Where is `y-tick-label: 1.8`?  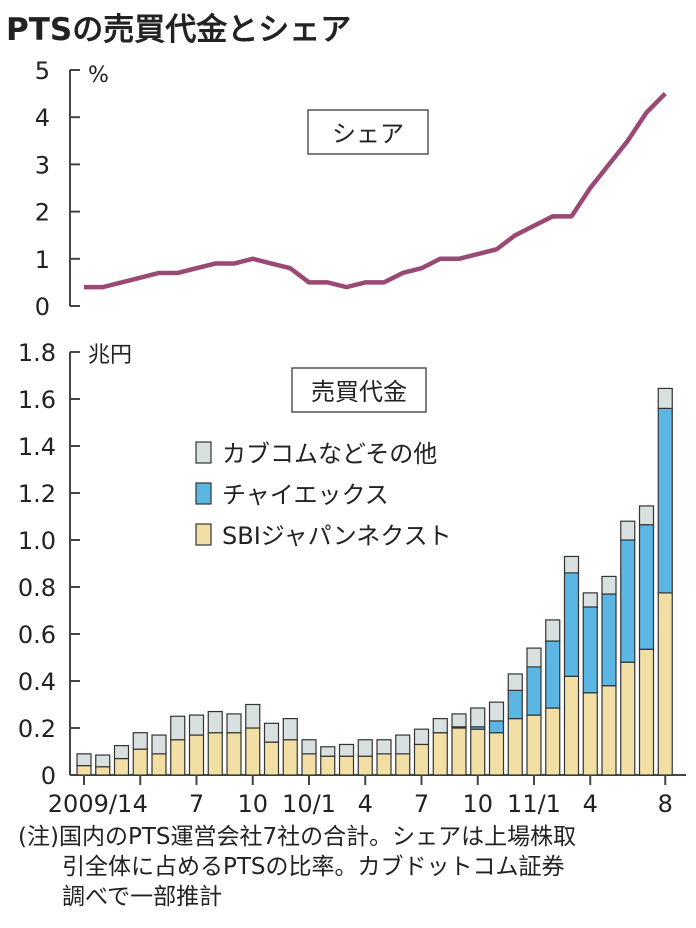 y-tick-label: 1.8 is located at coordinates (37, 353).